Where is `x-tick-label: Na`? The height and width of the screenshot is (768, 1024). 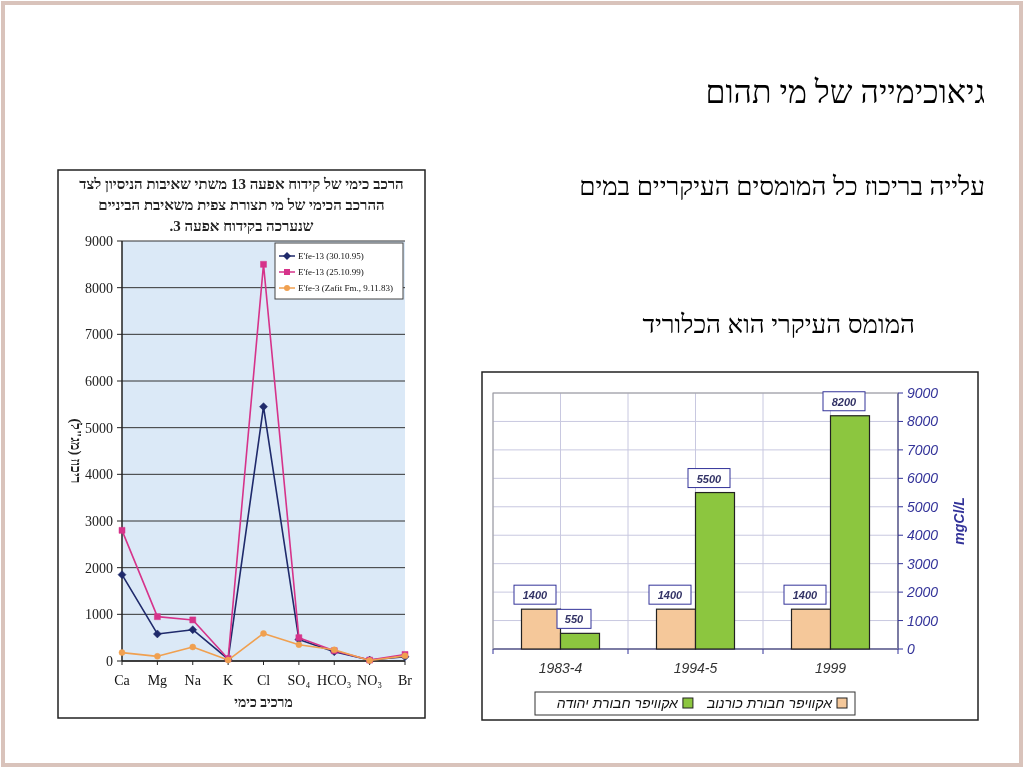 x-tick-label: Na is located at coordinates (193, 680).